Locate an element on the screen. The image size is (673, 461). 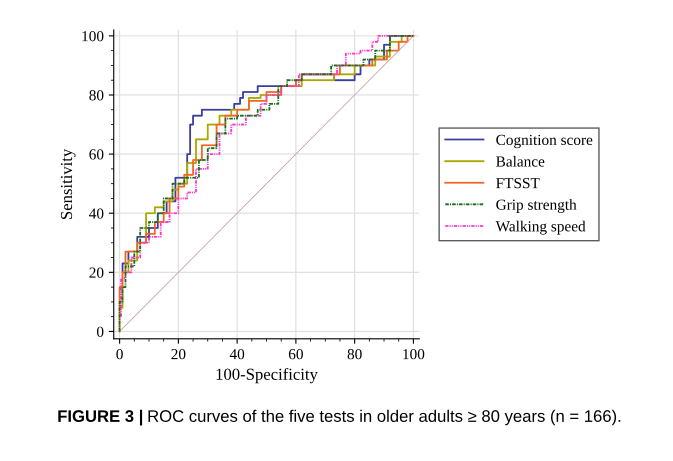
legend-label: Walking speed is located at coordinates (541, 227).